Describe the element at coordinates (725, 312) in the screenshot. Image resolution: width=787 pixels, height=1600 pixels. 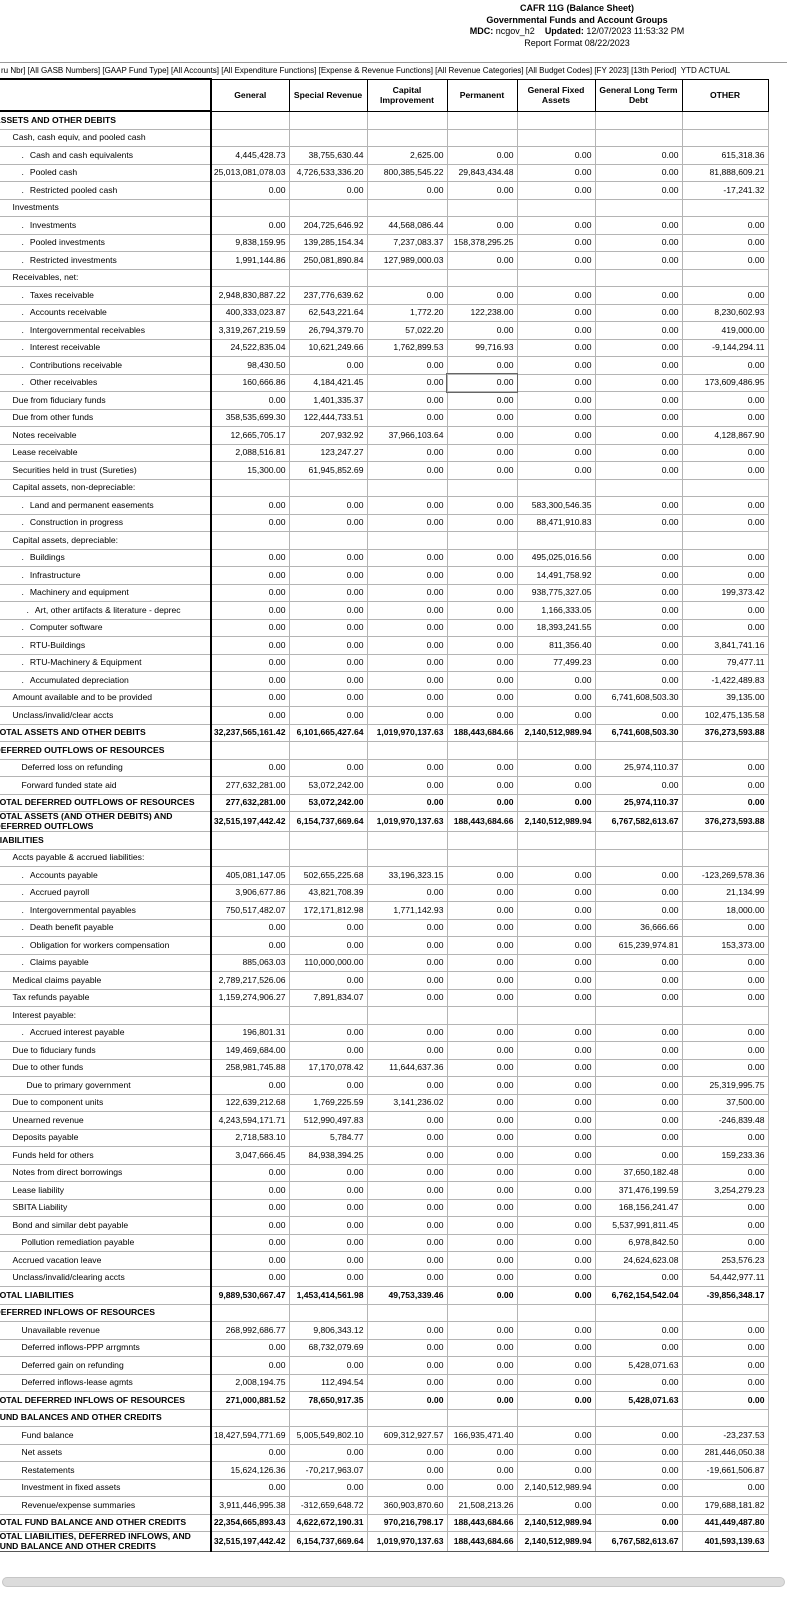
I see `cell-other: 8,230,602.93` at that location.